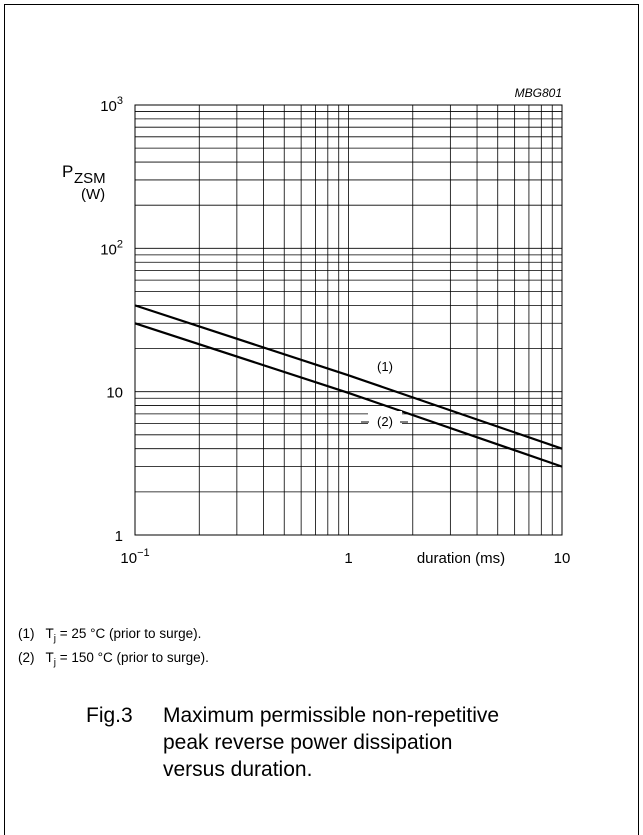 The height and width of the screenshot is (835, 643). I want to click on y-tick-label: 1, so click(119, 536).